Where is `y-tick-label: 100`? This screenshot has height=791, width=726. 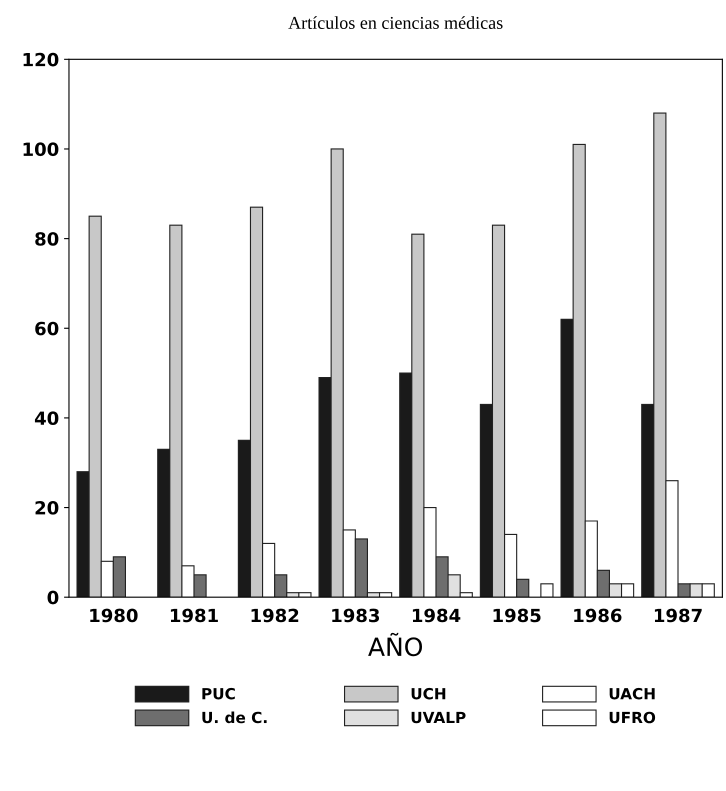 y-tick-label: 100 is located at coordinates (41, 149).